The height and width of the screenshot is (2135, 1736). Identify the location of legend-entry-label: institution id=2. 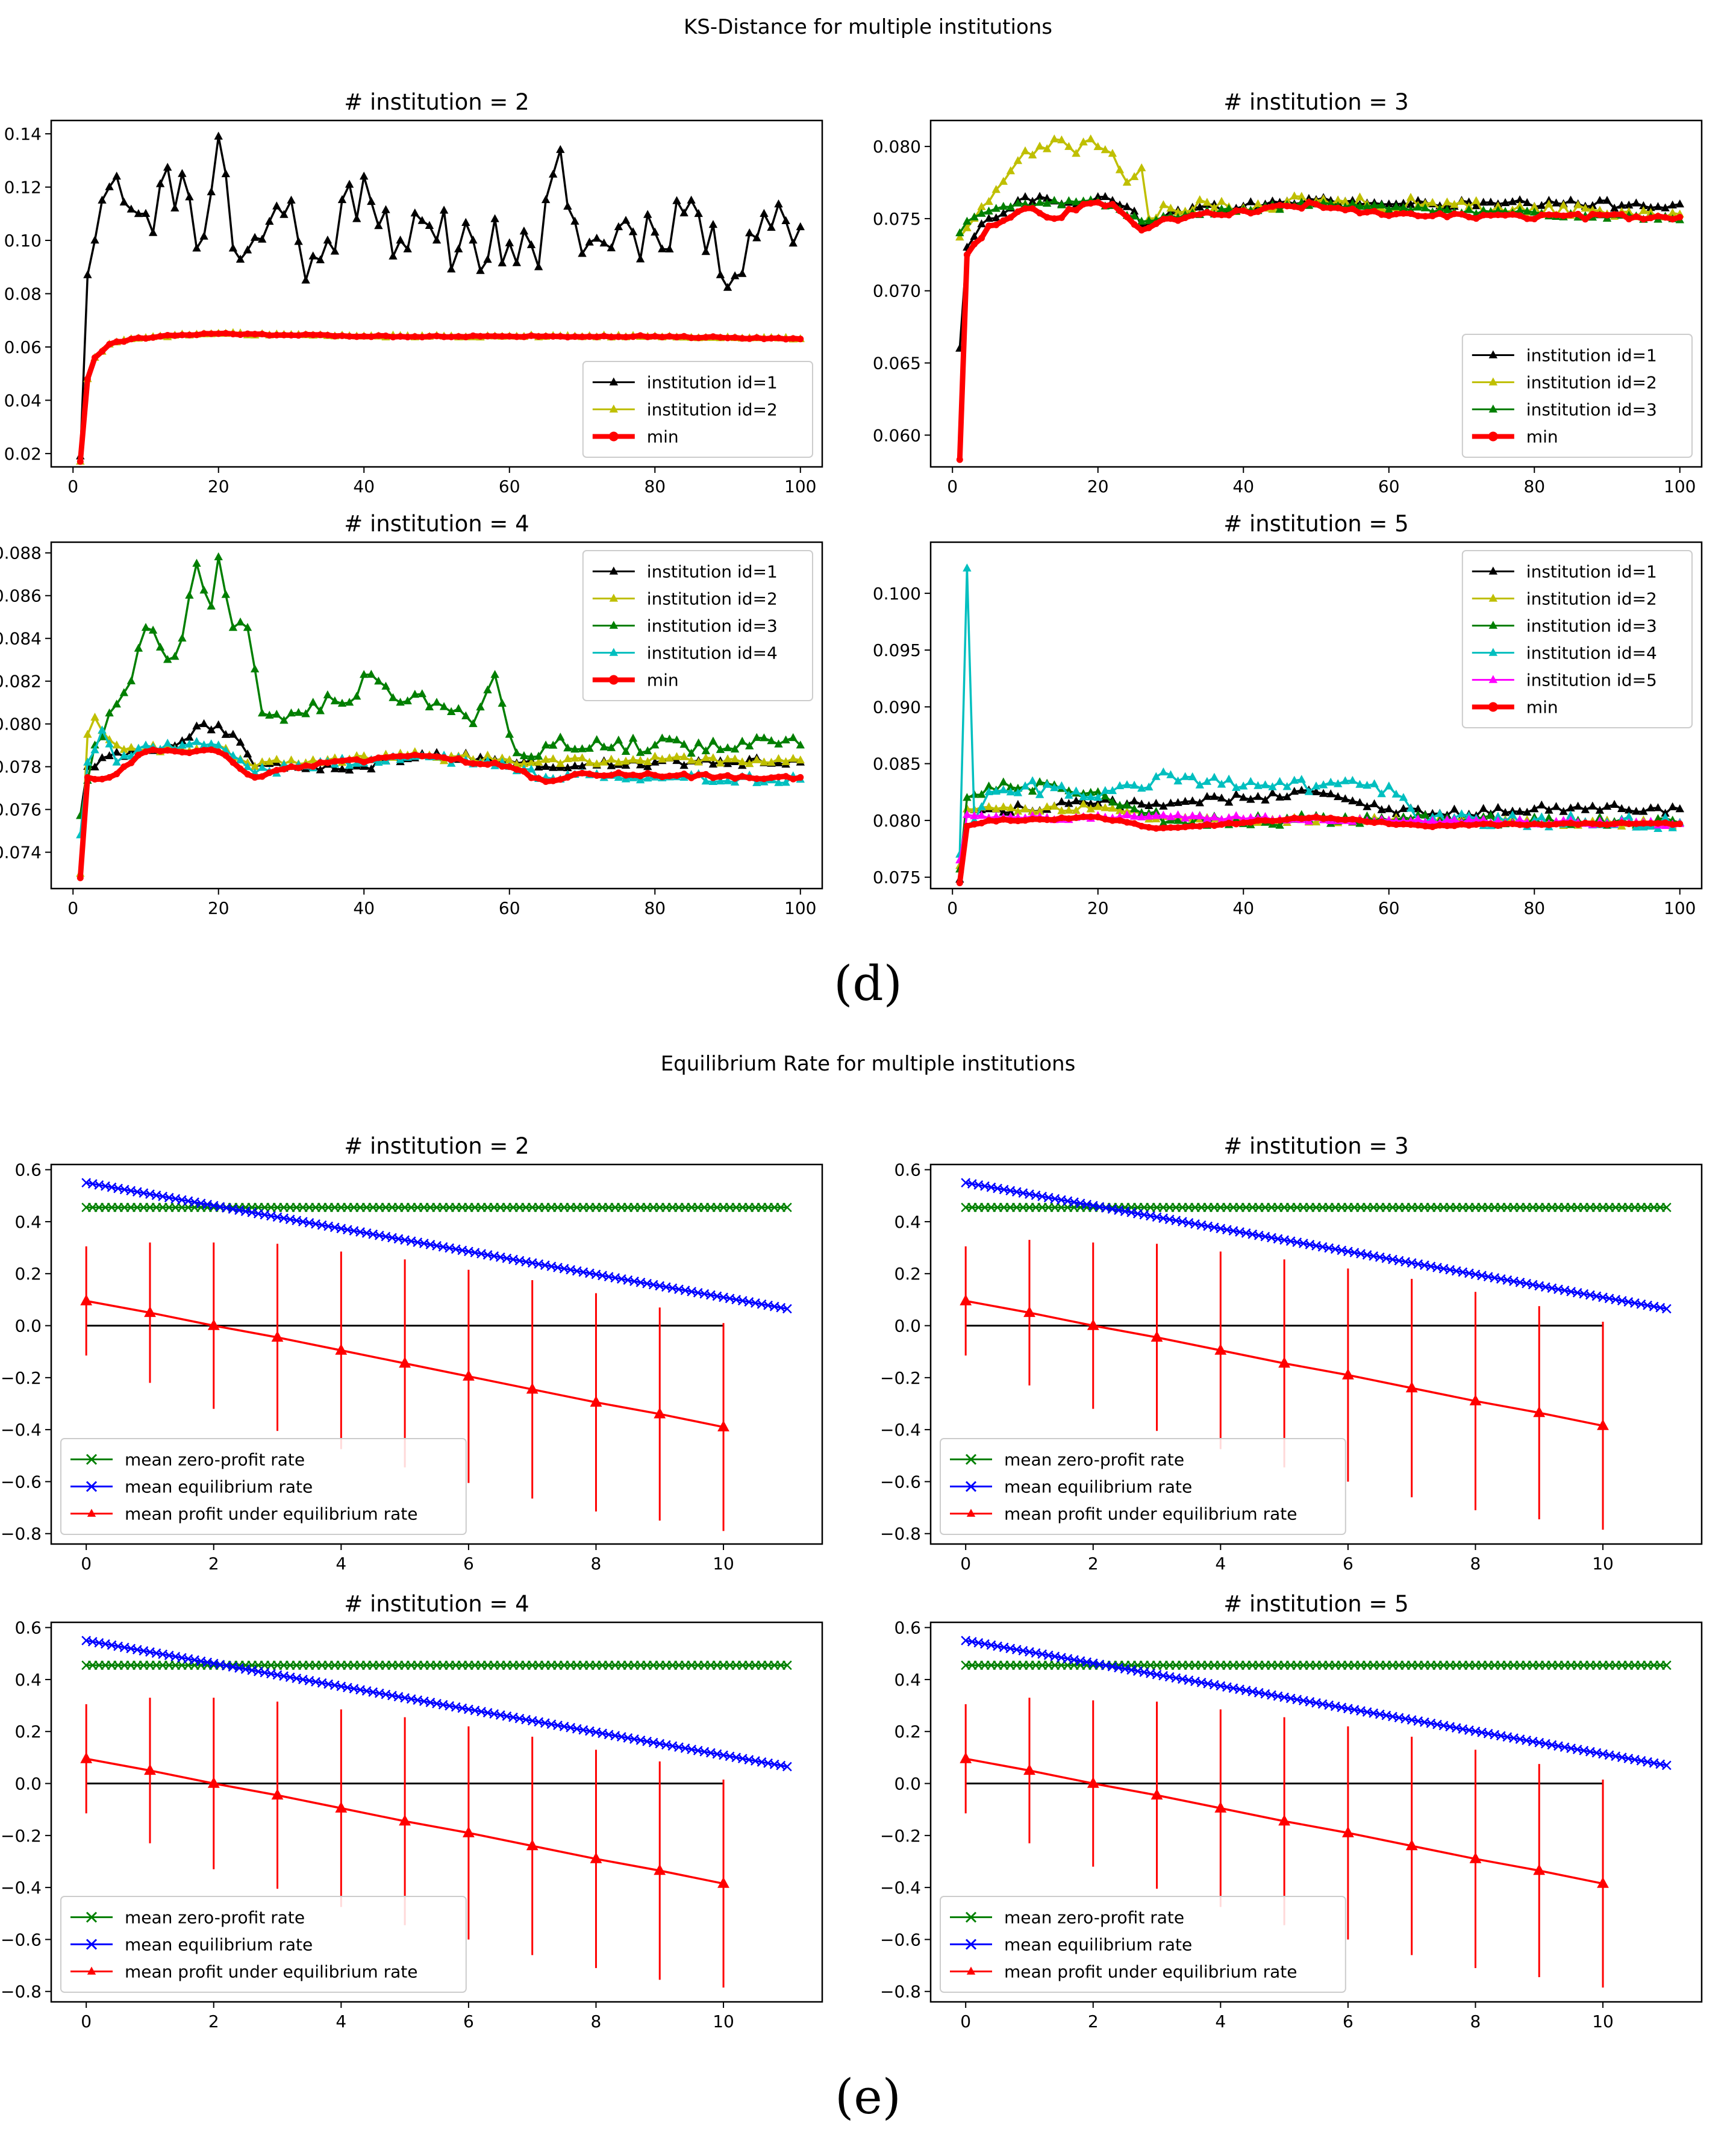
(1591, 599).